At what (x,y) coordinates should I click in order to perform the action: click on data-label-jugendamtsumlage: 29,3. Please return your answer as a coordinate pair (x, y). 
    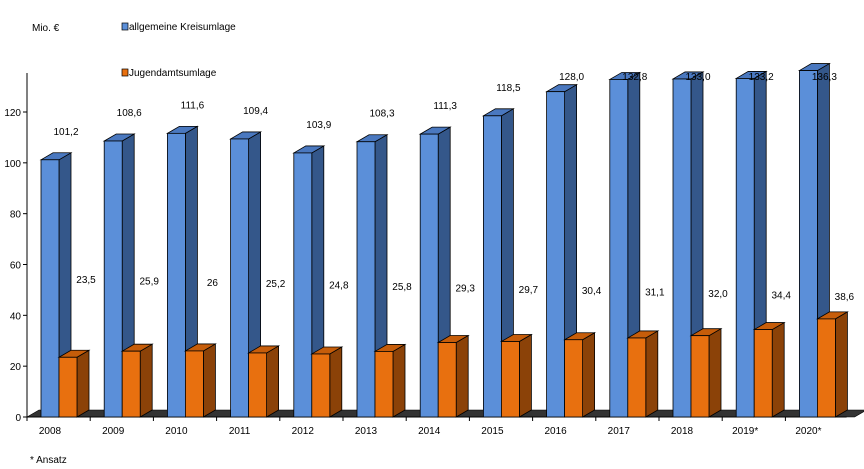
    Looking at the image, I should click on (465, 288).